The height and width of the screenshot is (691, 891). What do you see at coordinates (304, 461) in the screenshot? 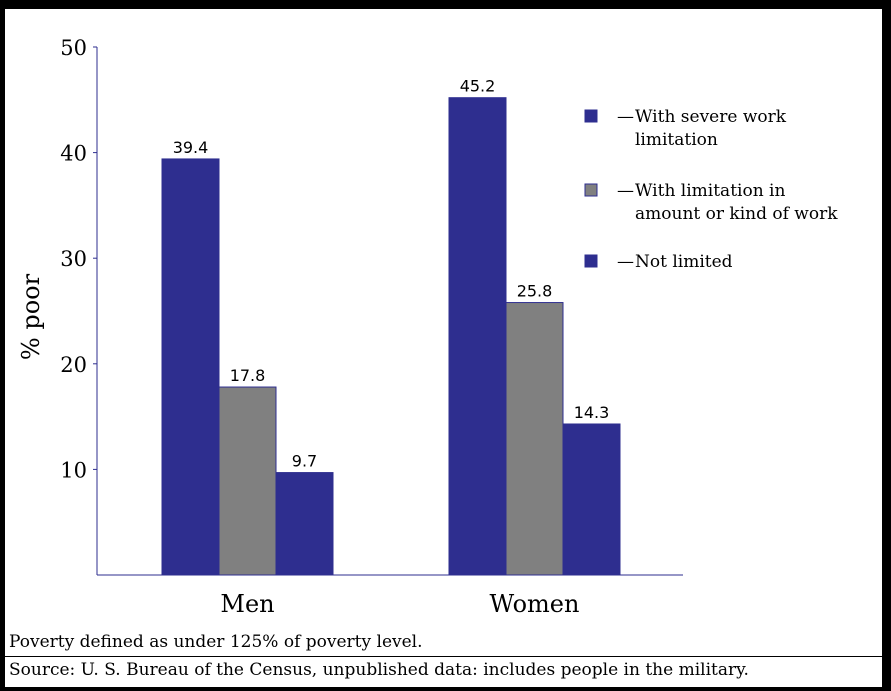
I see `data-label: 9.7` at bounding box center [304, 461].